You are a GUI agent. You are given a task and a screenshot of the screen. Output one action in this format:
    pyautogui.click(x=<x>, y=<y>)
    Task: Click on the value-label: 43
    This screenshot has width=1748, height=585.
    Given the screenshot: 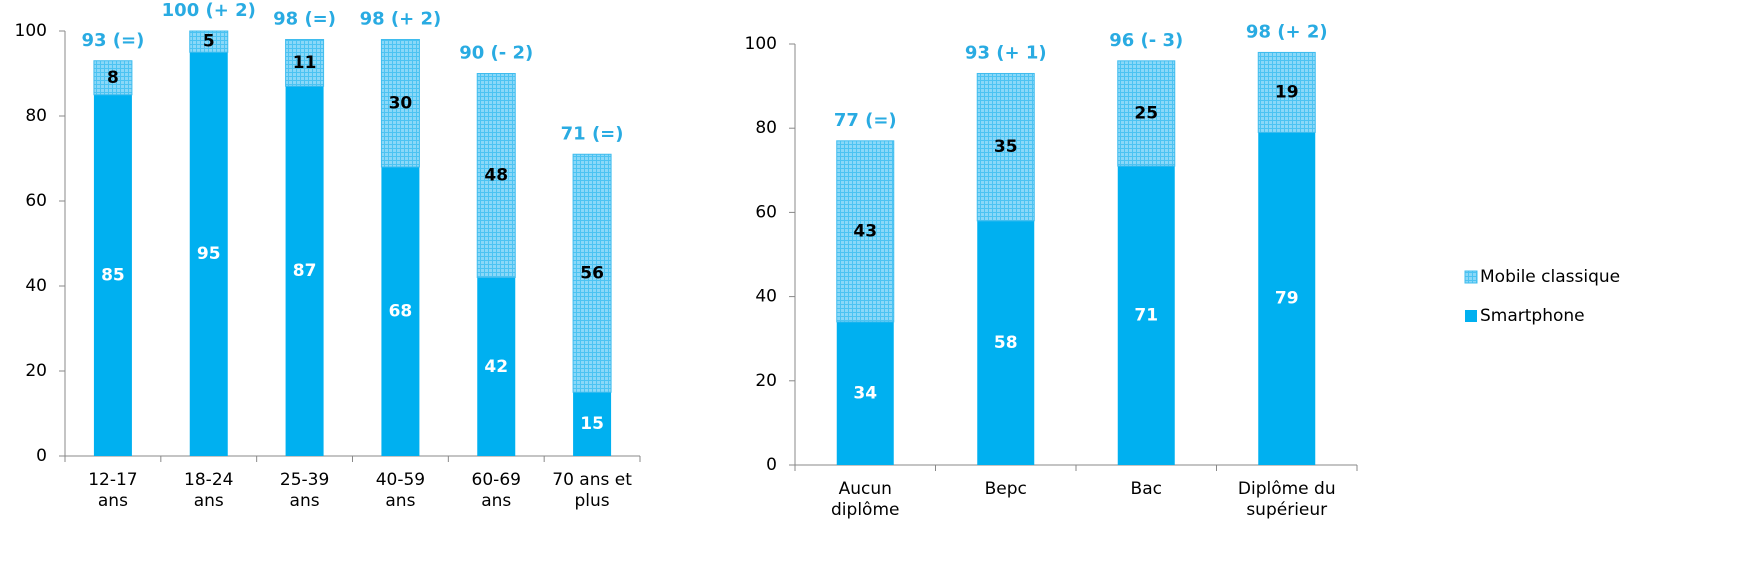 What is the action you would take?
    pyautogui.click(x=865, y=231)
    